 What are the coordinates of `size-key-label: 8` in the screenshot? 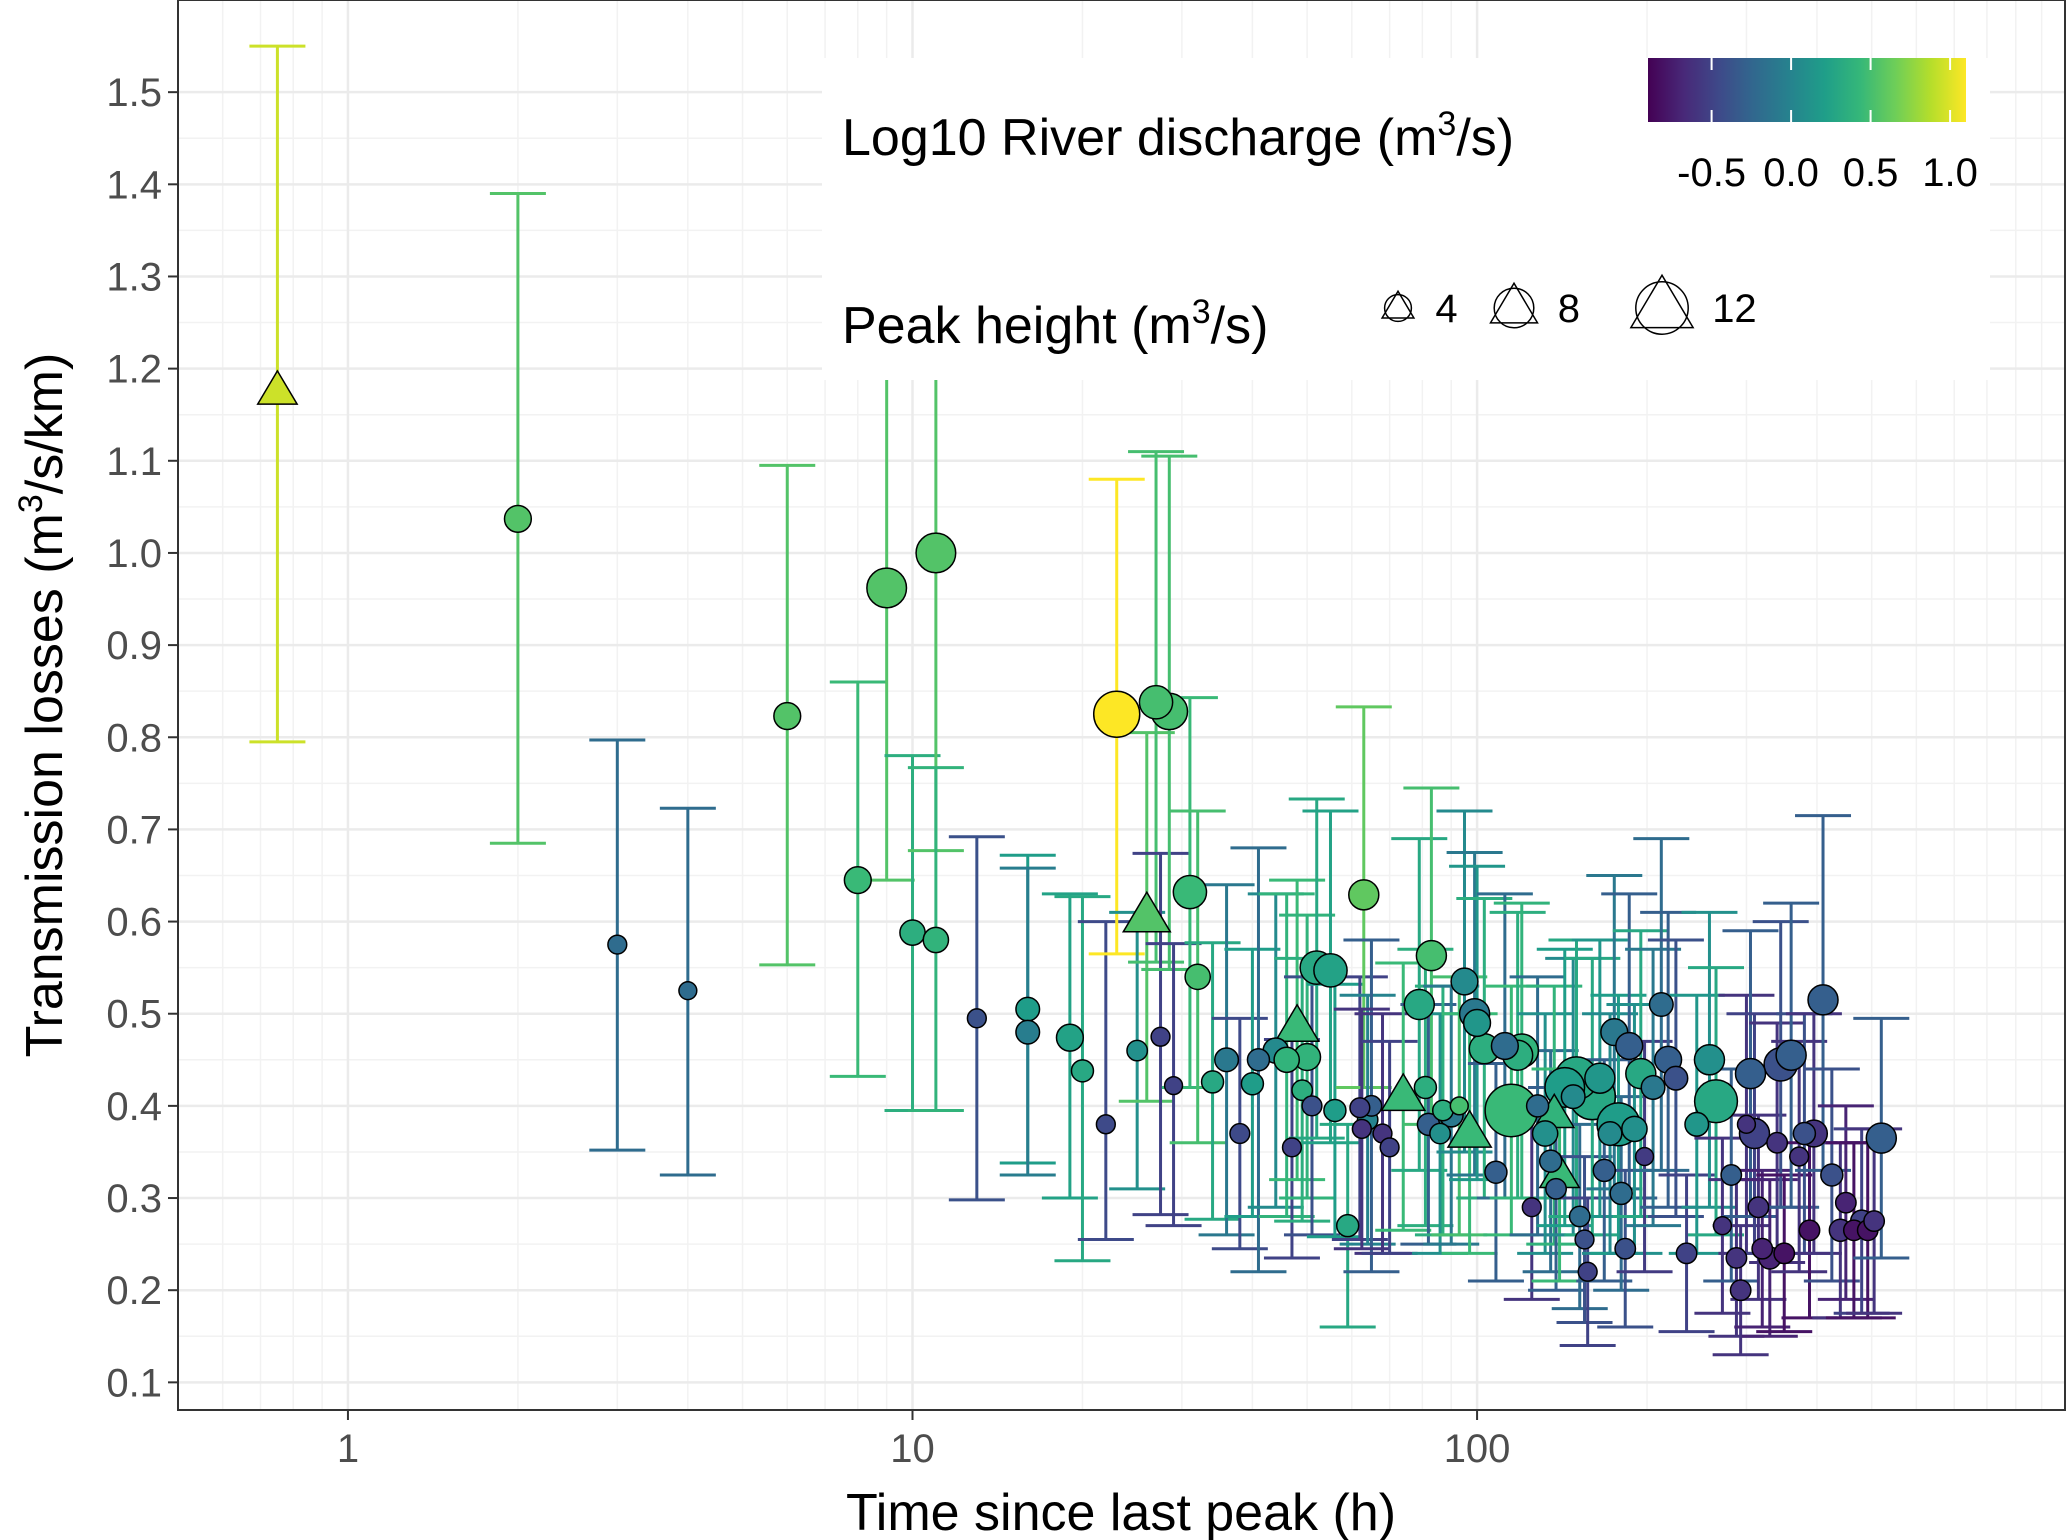 It's located at (1569, 309).